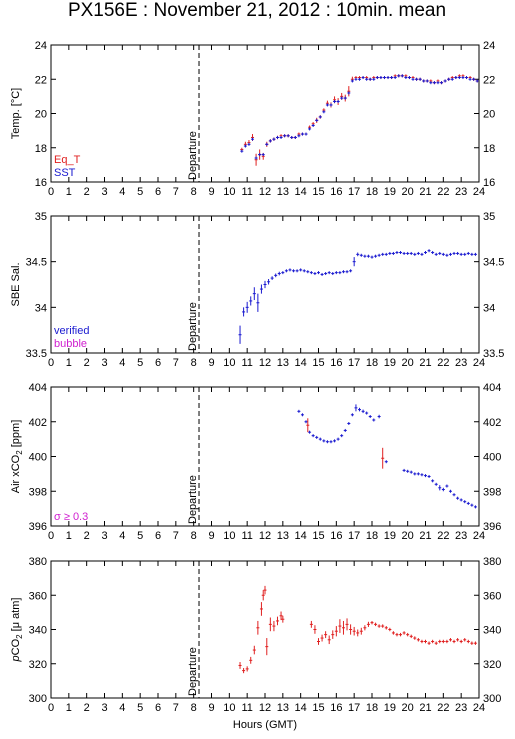 Image resolution: width=515 pixels, height=739 pixels. I want to click on y-tick-label-right: 34, so click(489, 308).